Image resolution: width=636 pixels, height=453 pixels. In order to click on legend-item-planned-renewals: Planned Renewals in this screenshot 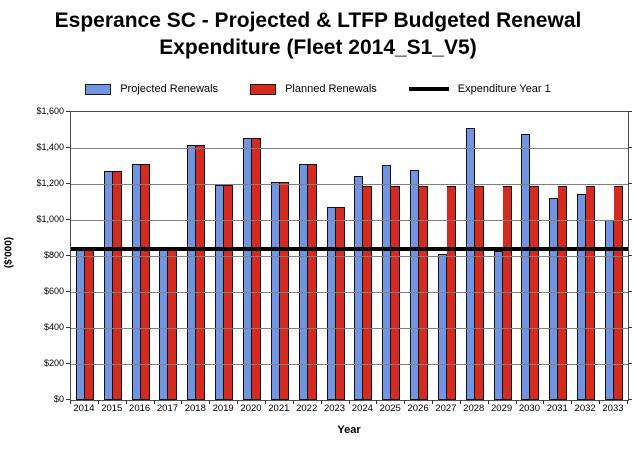, I will do `click(313, 89)`.